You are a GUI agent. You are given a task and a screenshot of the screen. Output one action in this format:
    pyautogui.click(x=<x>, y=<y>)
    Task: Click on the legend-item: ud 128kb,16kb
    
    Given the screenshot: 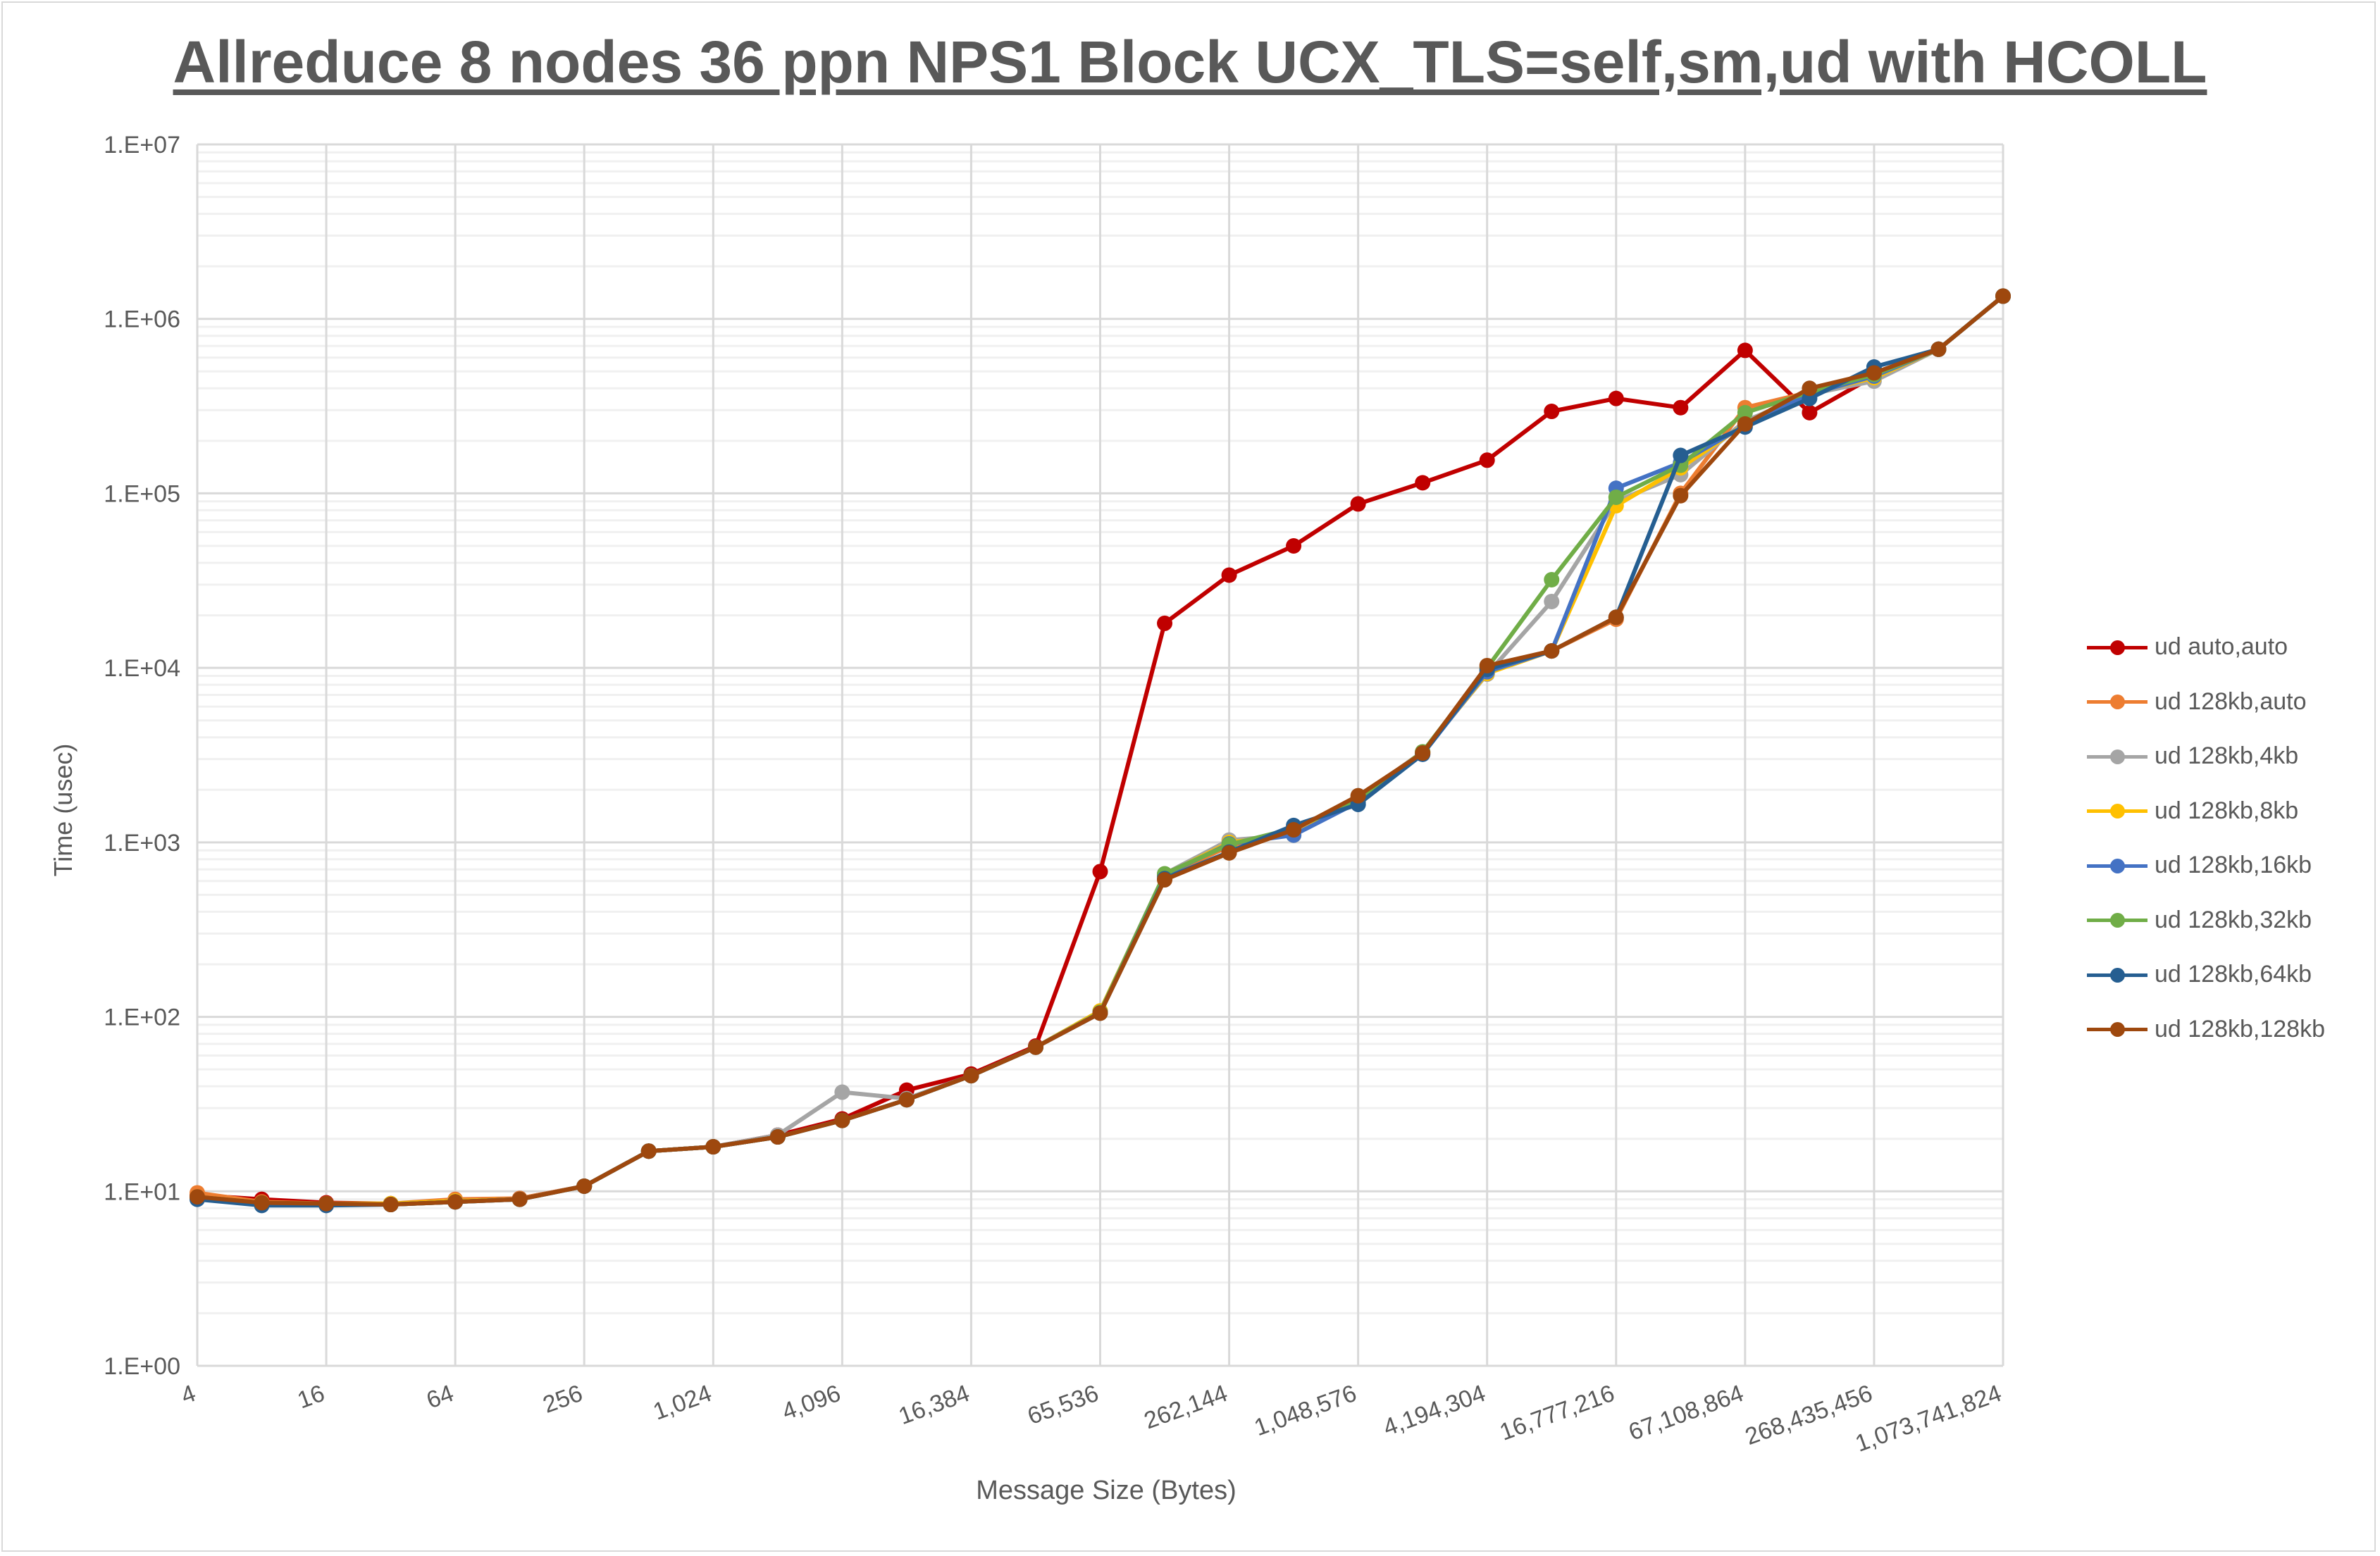 What is the action you would take?
    pyautogui.click(x=2206, y=865)
    